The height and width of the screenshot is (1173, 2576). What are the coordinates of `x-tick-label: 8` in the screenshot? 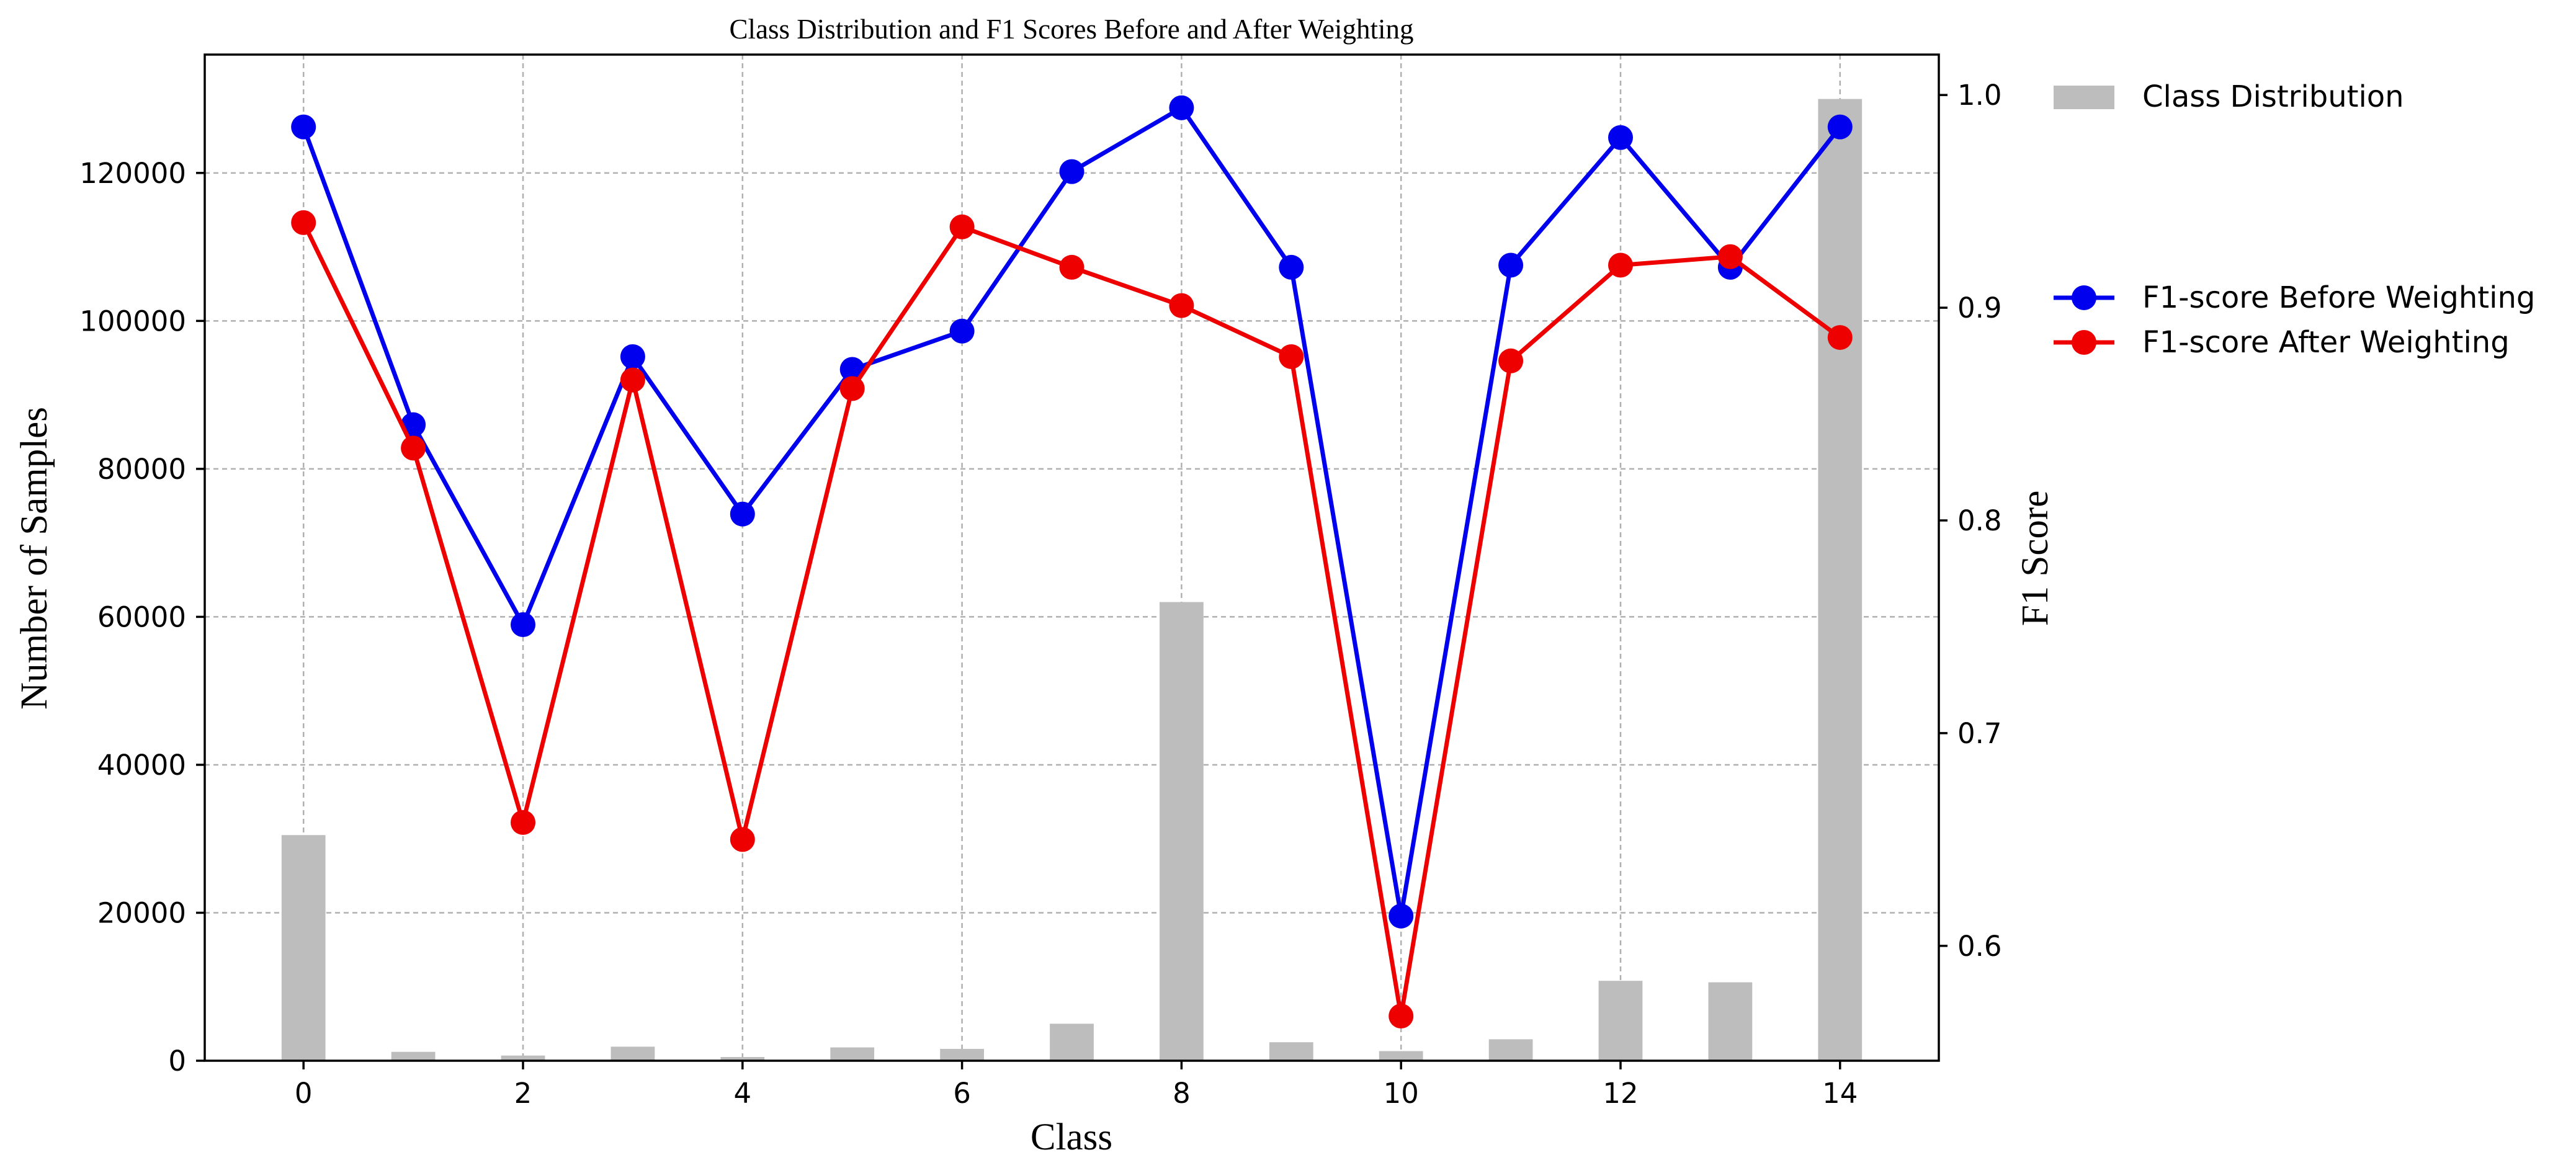 It's located at (1182, 1093).